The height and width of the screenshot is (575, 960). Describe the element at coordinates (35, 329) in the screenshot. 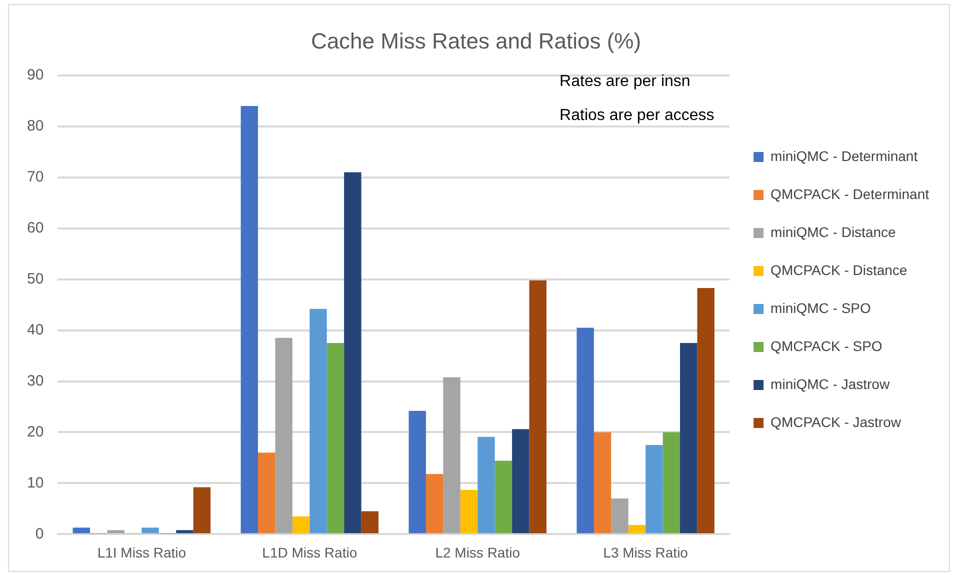

I see `y-tick-label: 40` at that location.